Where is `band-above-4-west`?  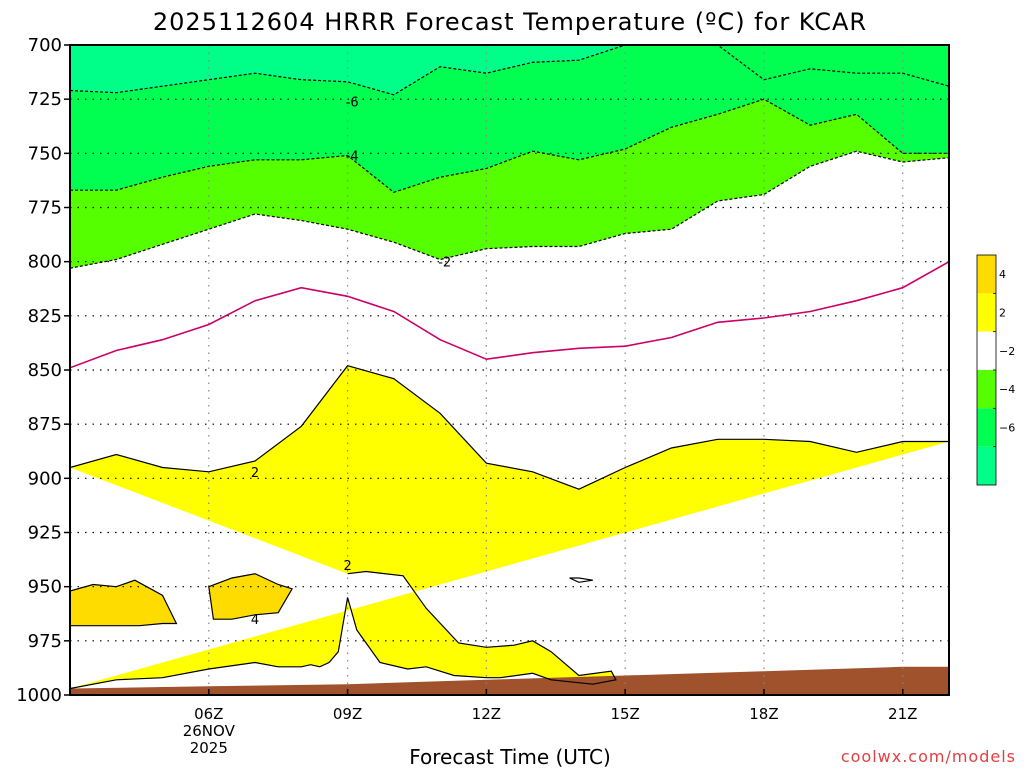 band-above-4-west is located at coordinates (123, 603).